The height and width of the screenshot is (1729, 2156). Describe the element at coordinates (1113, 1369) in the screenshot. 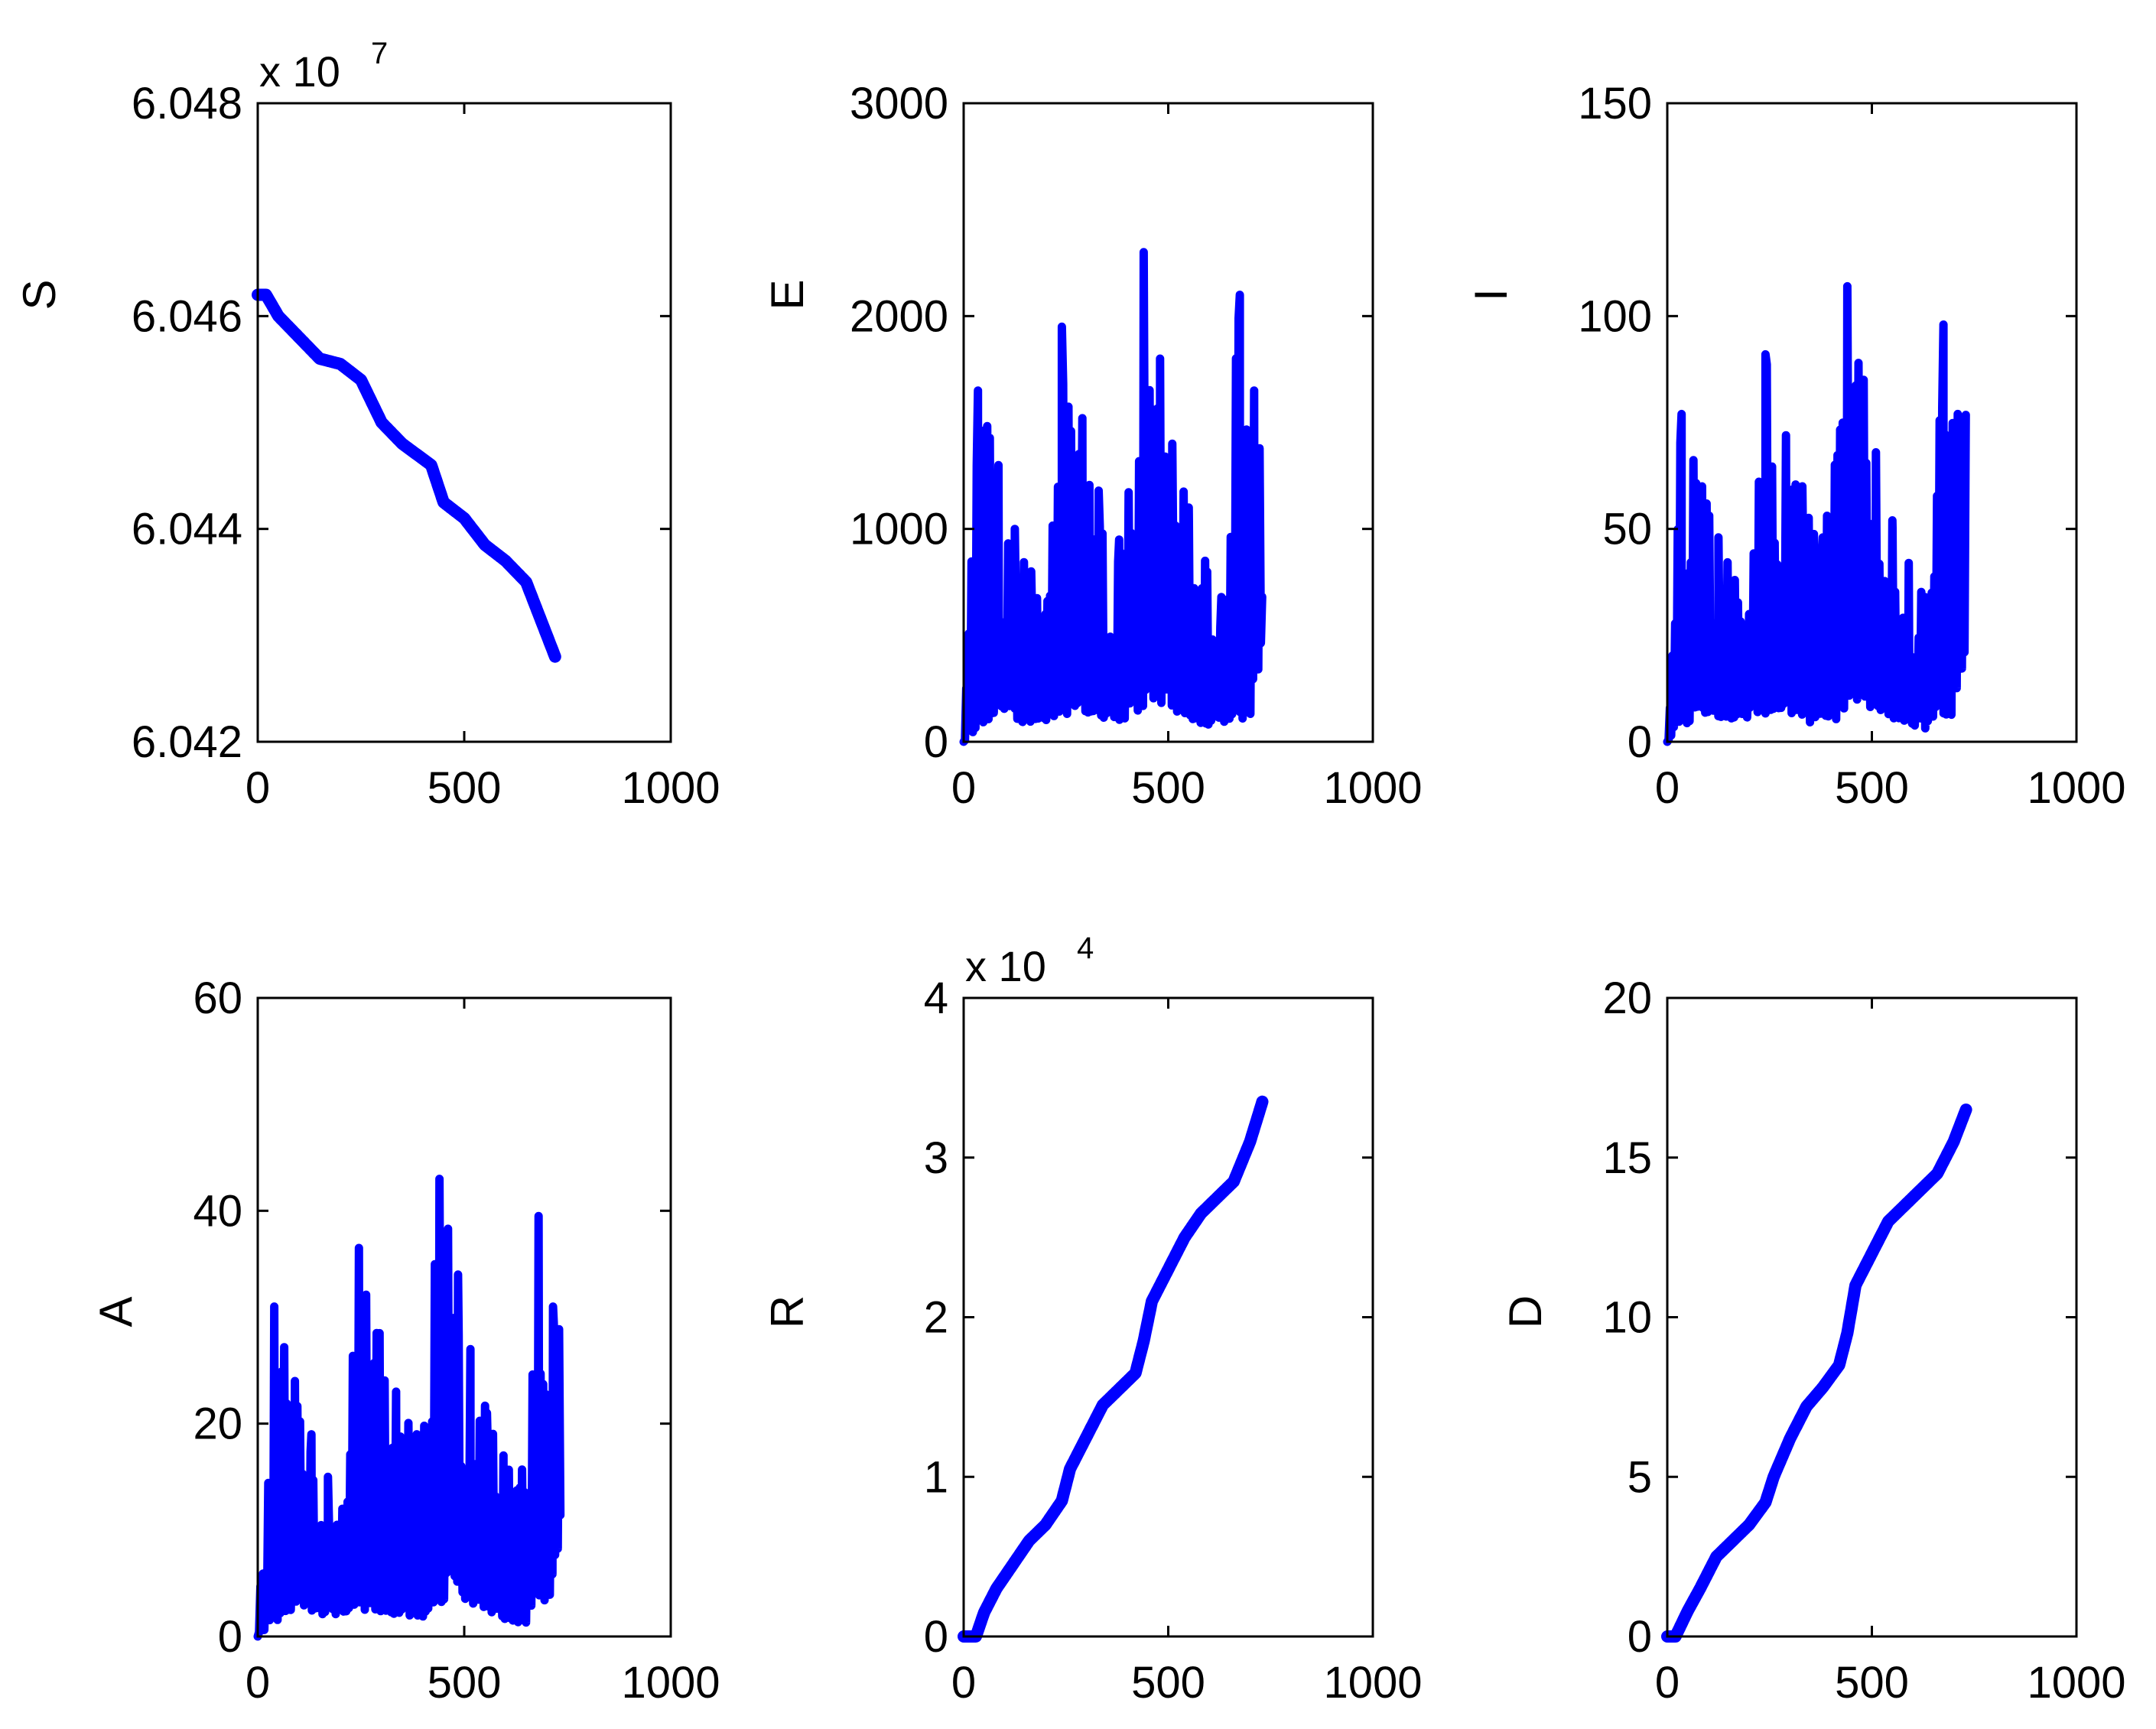

I see `series-r-line` at that location.